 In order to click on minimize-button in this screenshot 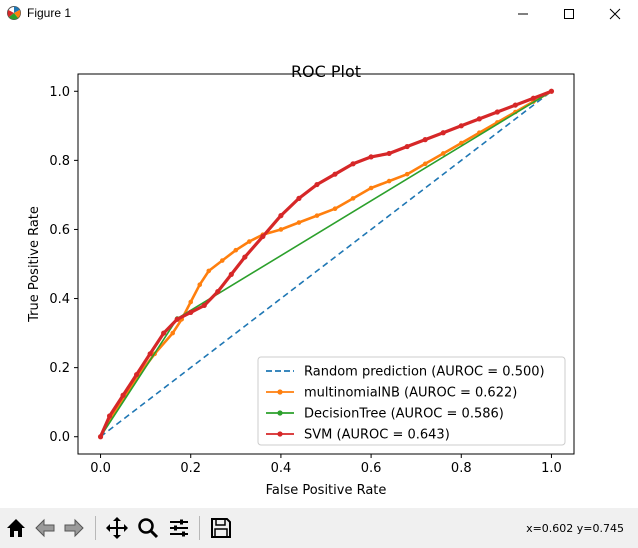, I will do `click(523, 14)`.